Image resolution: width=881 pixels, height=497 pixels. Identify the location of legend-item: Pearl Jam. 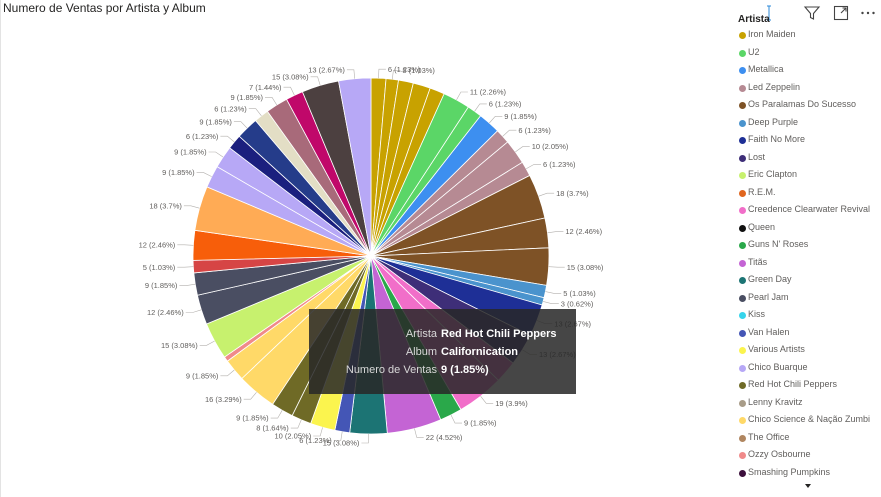
(809, 300).